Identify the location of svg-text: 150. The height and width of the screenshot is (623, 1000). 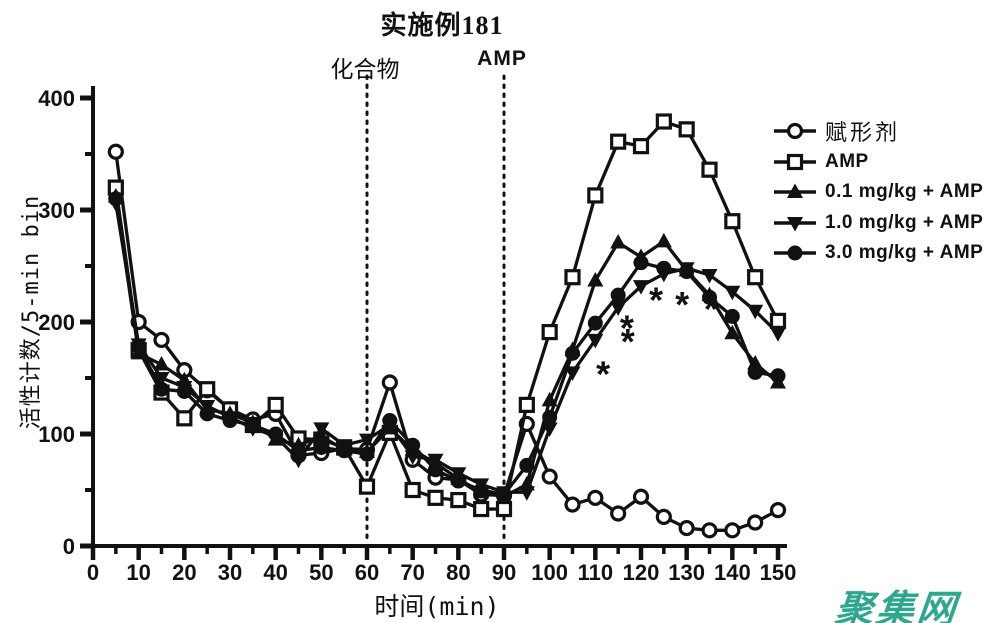
(778, 572).